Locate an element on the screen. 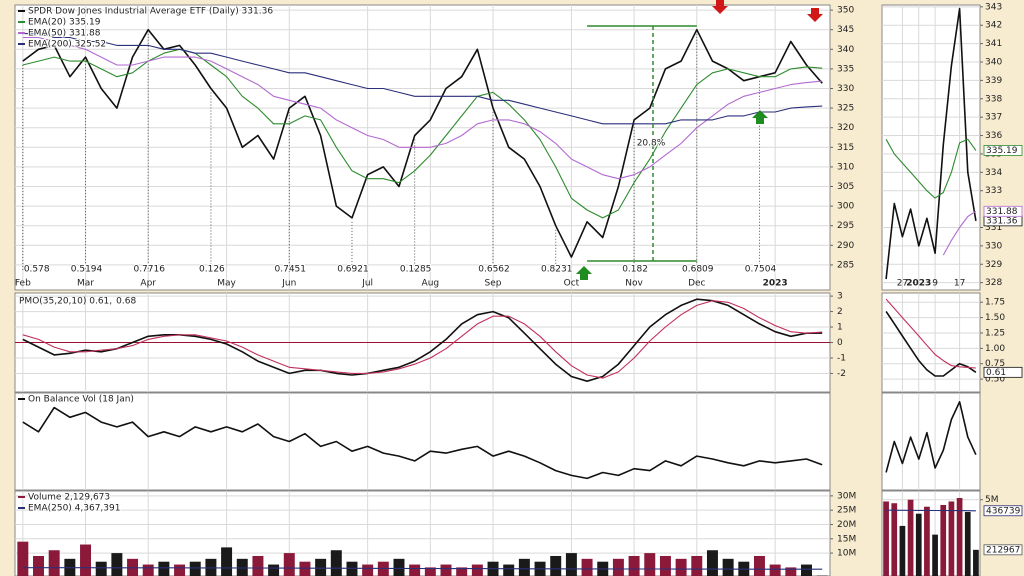 The height and width of the screenshot is (576, 1024). y-tick-label: 20M is located at coordinates (846, 525).